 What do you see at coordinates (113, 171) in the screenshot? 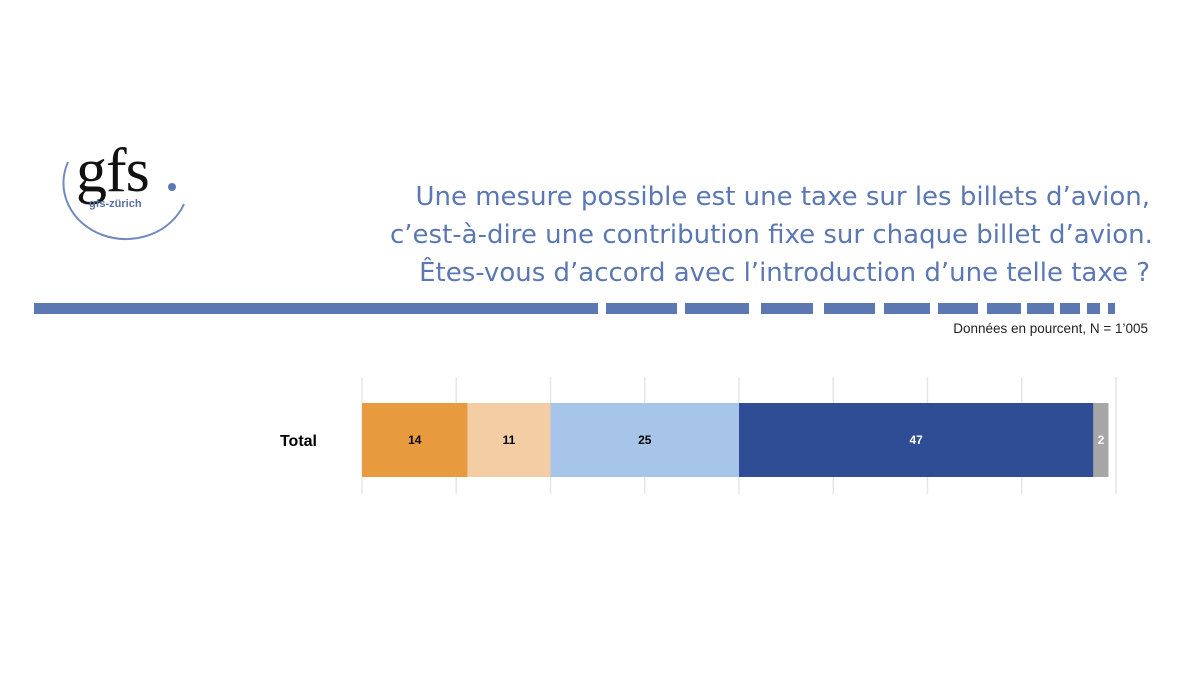
I see `logo-wordmark: gfs` at bounding box center [113, 171].